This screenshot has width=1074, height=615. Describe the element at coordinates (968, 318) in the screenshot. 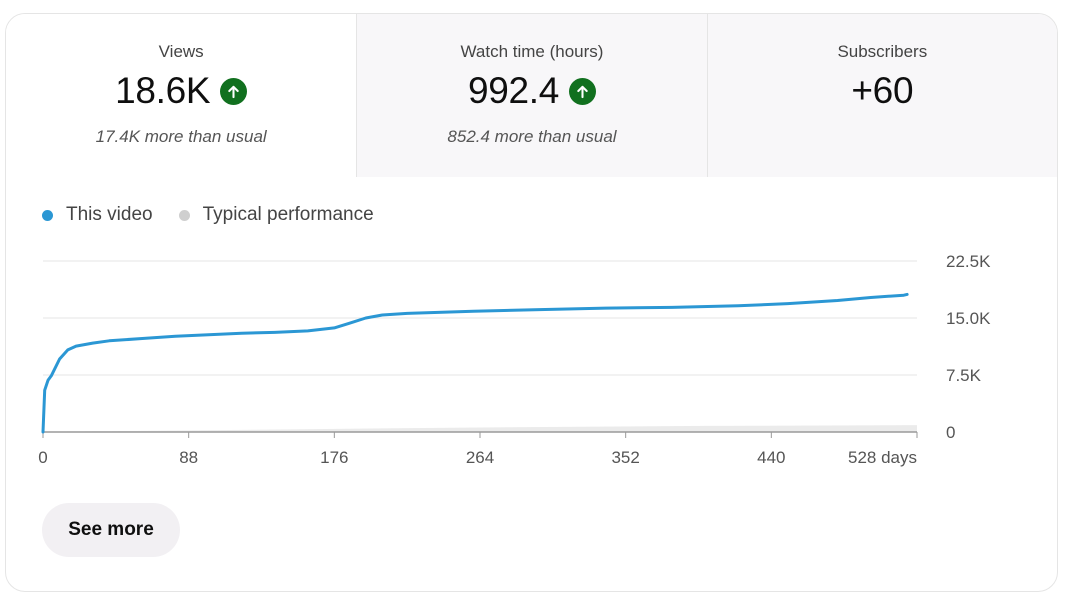

I see `y-tick-label: 15.0K` at that location.